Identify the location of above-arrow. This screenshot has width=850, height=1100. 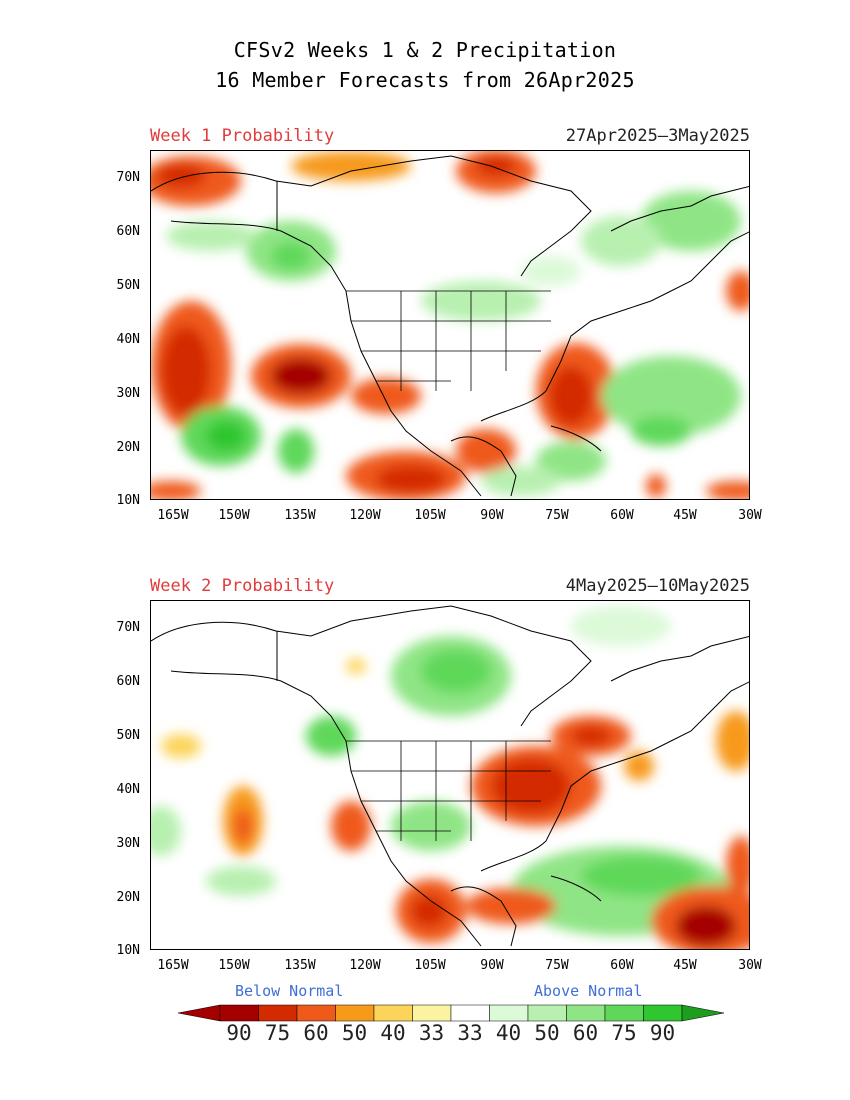
(702, 1013).